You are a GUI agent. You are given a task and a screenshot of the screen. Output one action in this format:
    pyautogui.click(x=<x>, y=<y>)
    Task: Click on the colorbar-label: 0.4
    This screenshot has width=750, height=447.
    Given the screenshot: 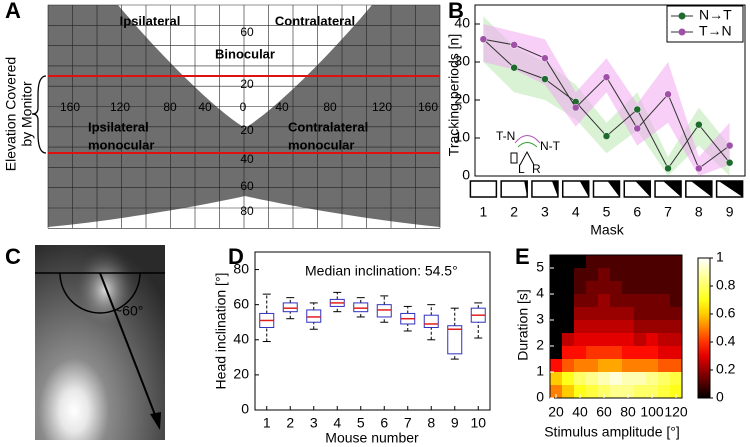 What is the action you would take?
    pyautogui.click(x=726, y=341)
    